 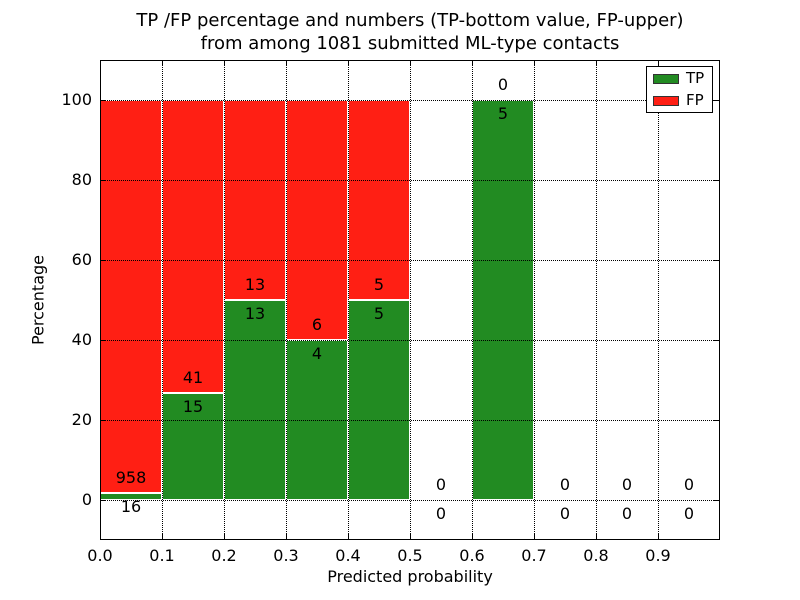 I want to click on x-tick-label: 0.4, so click(x=348, y=555).